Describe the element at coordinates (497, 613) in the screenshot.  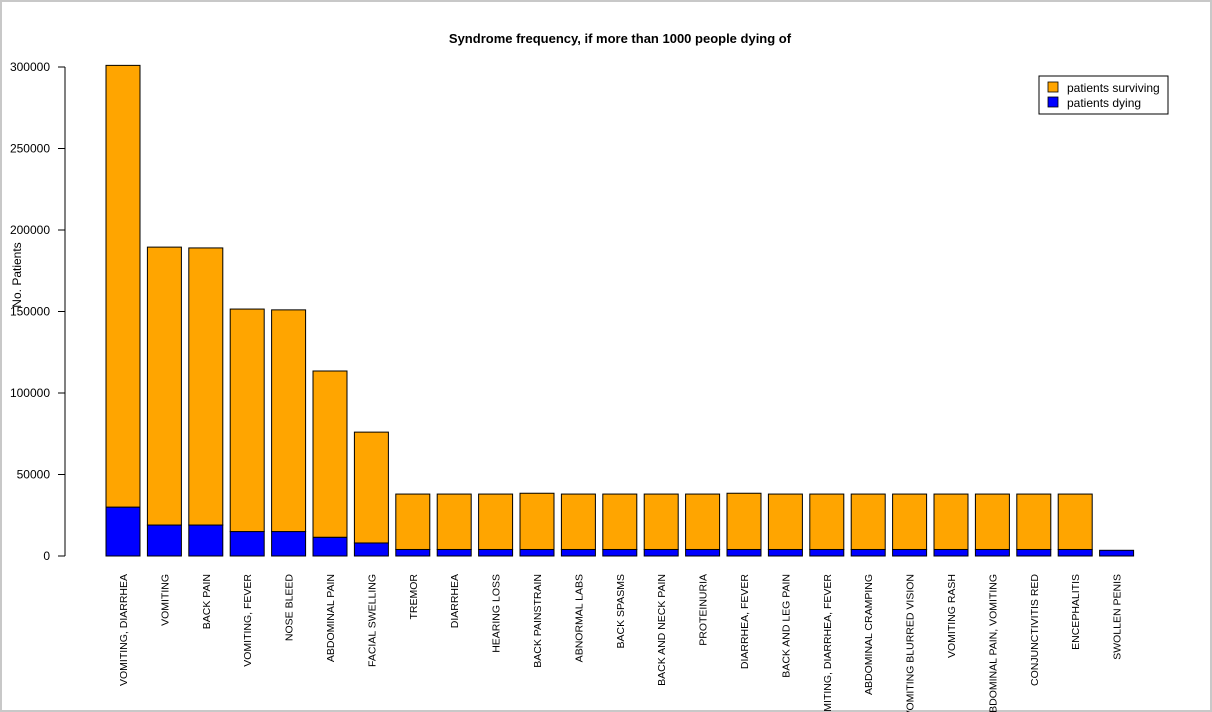
I see `x-tick-label: HEARING LOSS` at that location.